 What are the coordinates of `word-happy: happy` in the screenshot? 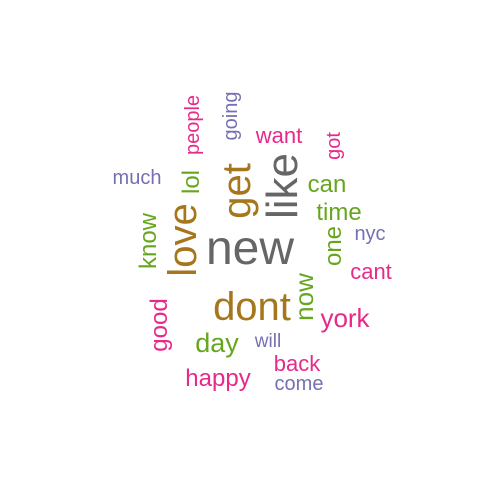 It's located at (217, 378).